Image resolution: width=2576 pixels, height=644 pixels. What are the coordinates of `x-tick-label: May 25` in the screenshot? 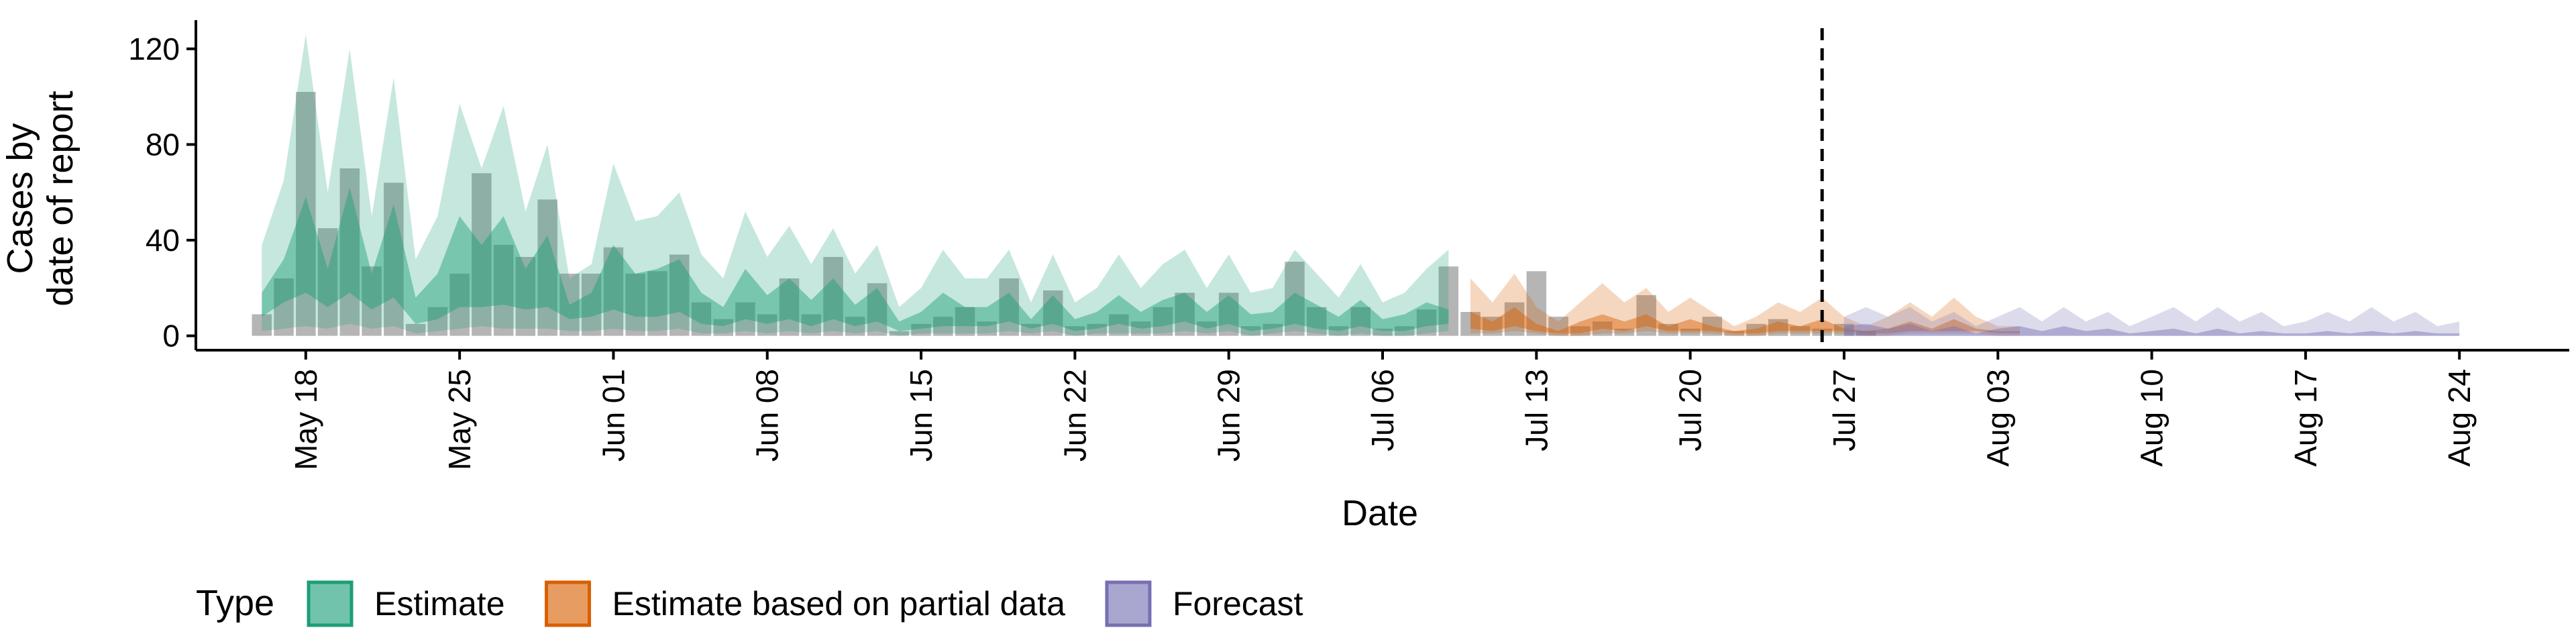 It's located at (459, 419).